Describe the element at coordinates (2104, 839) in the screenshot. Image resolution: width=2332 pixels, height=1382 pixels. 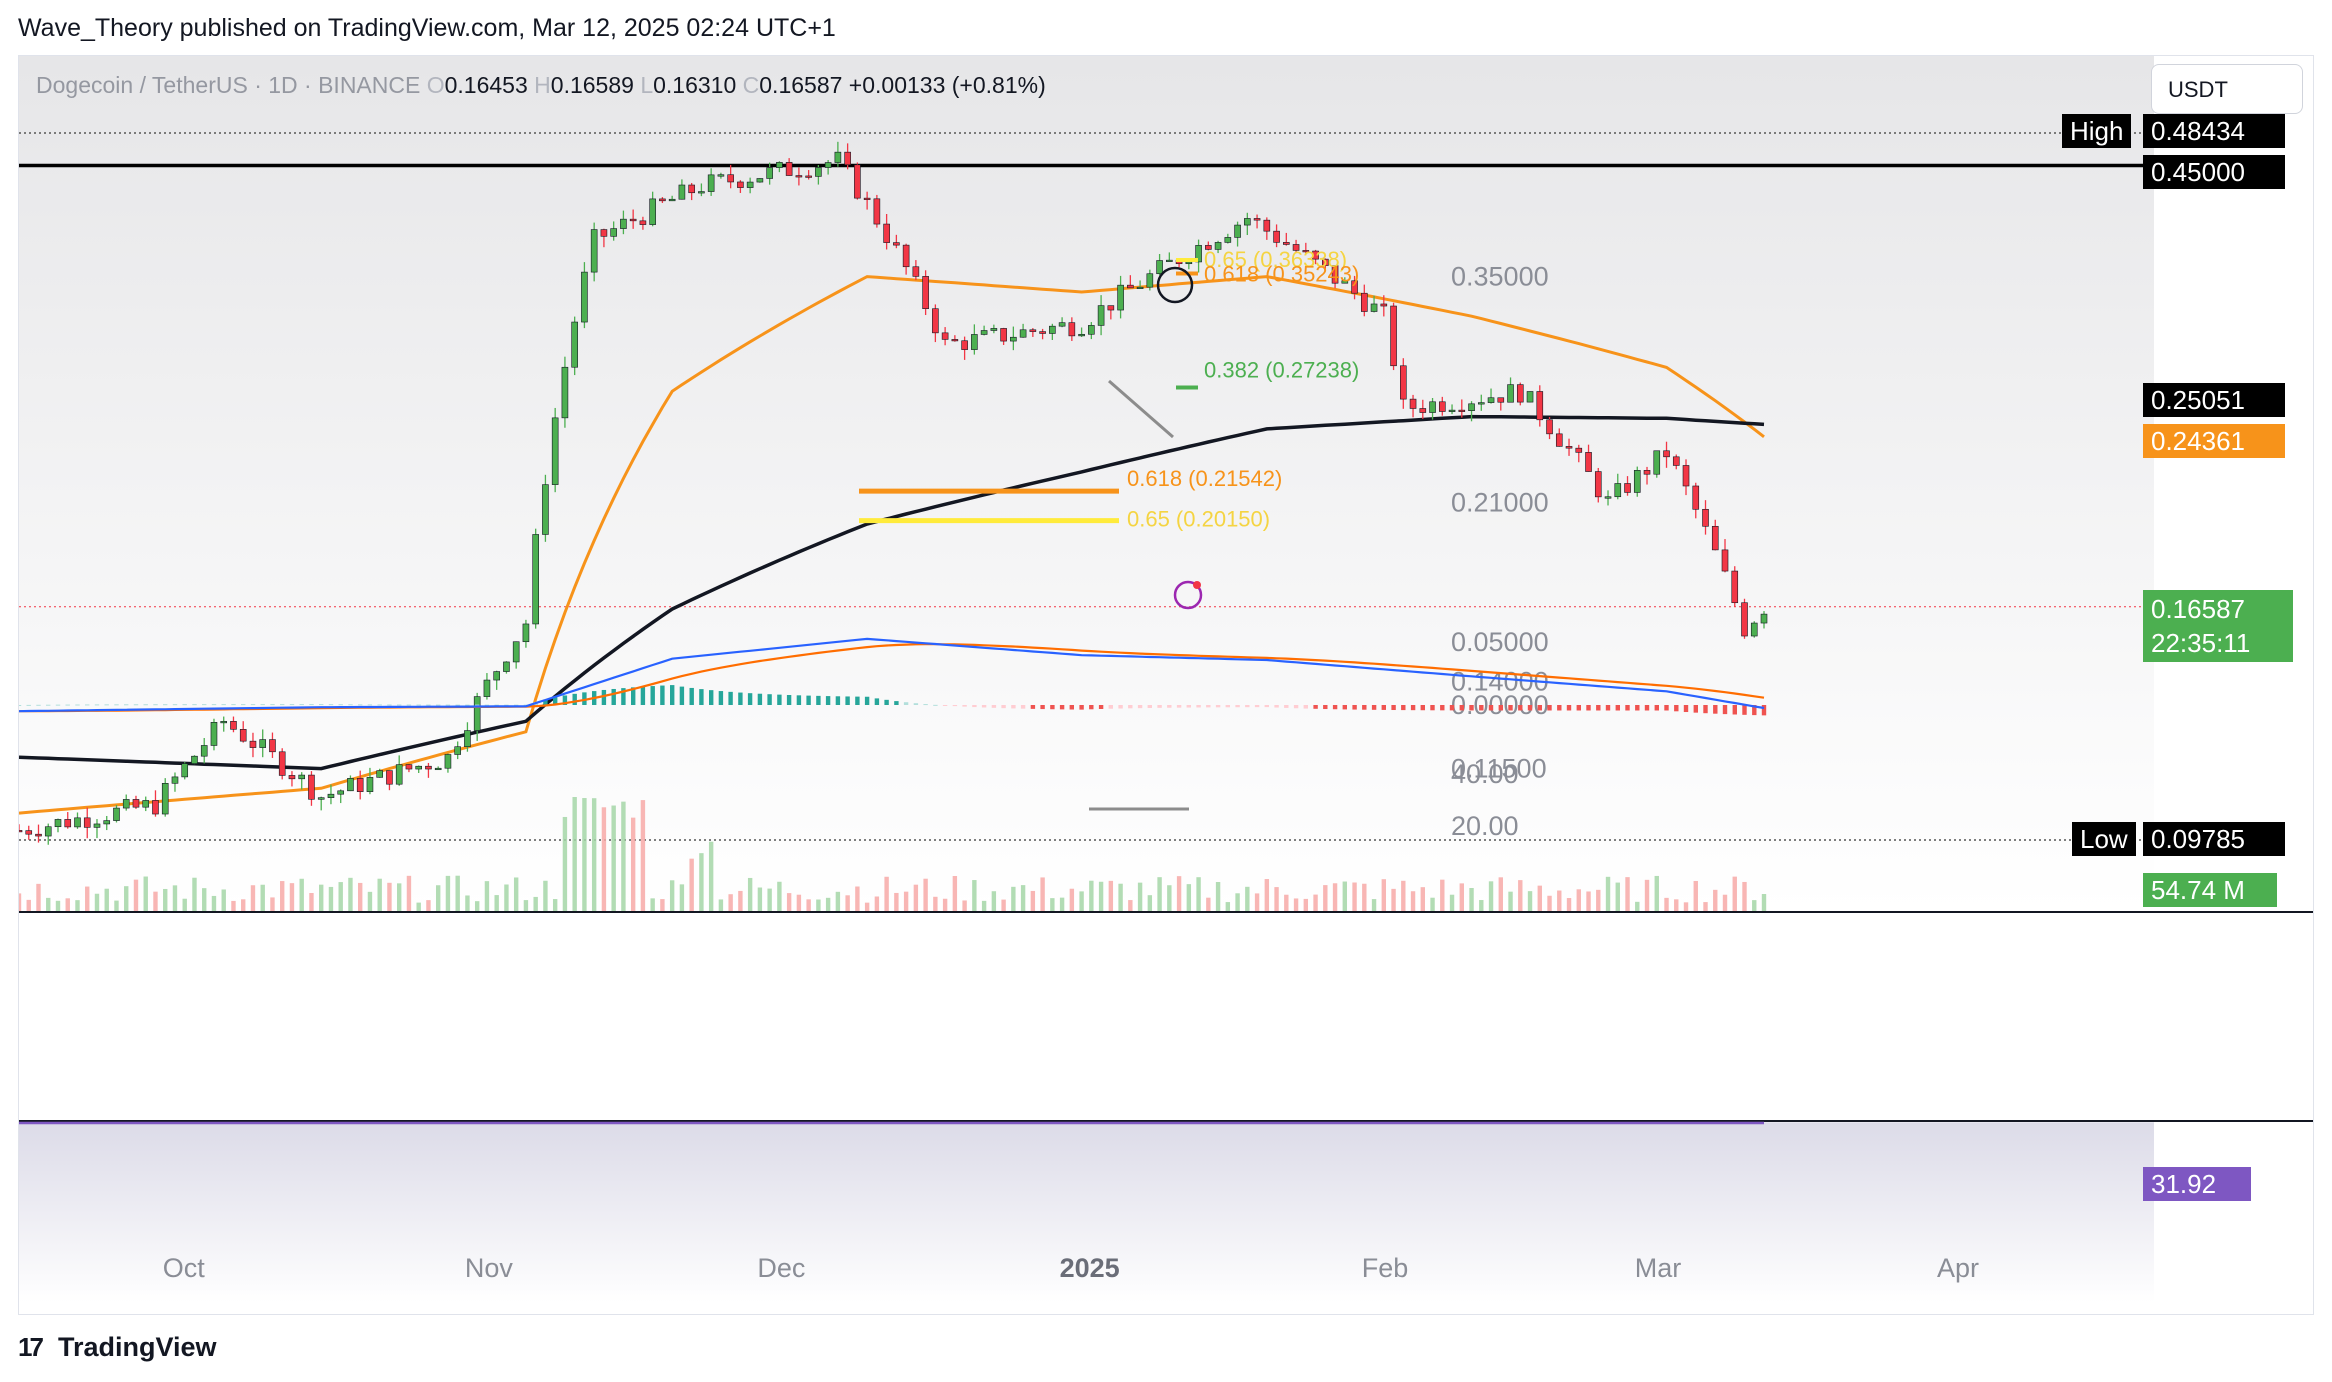
I see `low-tag-label: Low` at that location.